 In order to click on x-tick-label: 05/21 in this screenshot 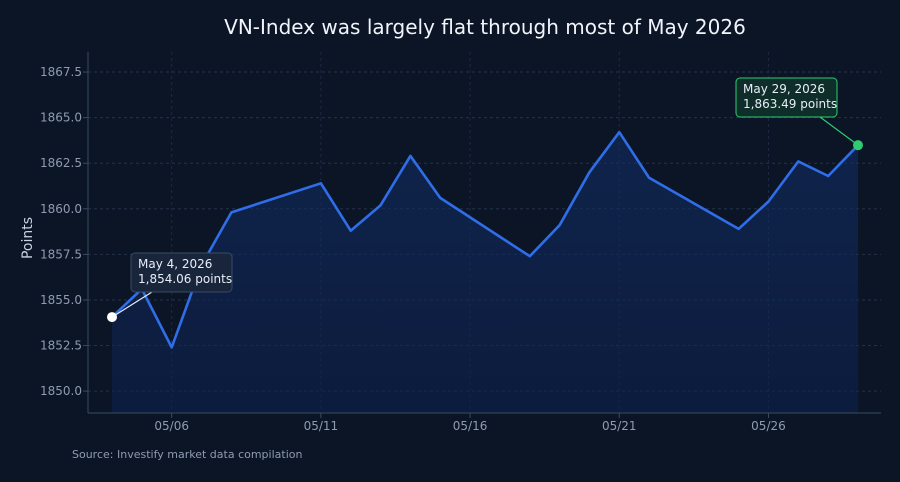, I will do `click(619, 426)`.